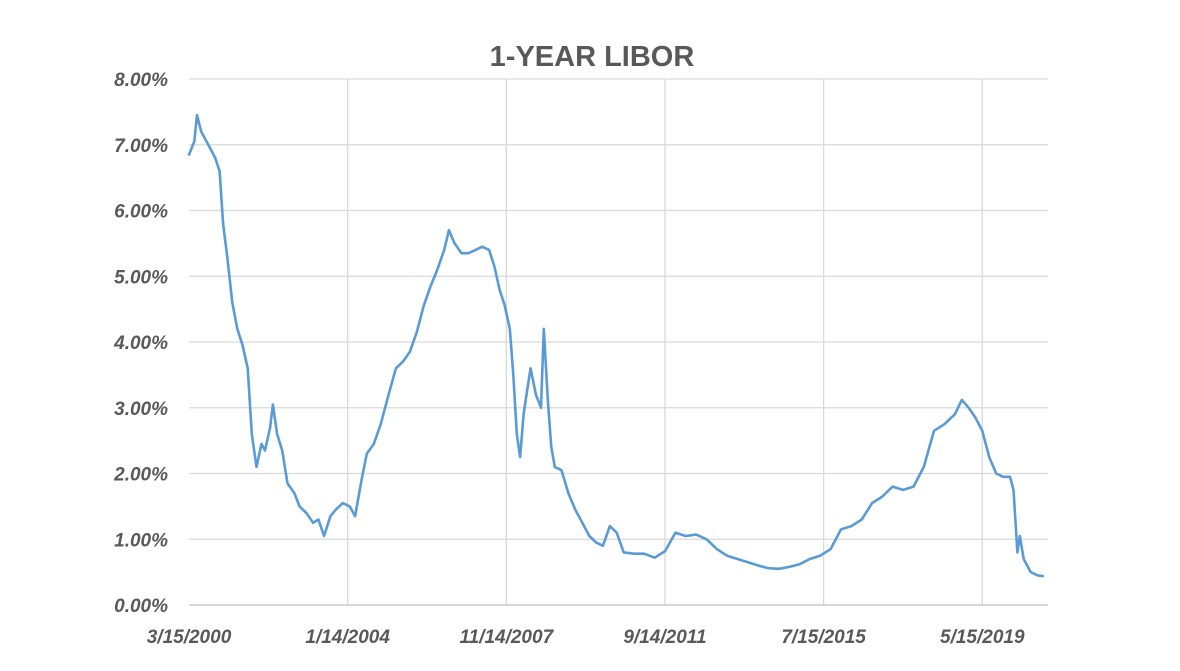 Image resolution: width=1180 pixels, height=671 pixels. I want to click on y-tick-label: 2.00%, so click(140, 475).